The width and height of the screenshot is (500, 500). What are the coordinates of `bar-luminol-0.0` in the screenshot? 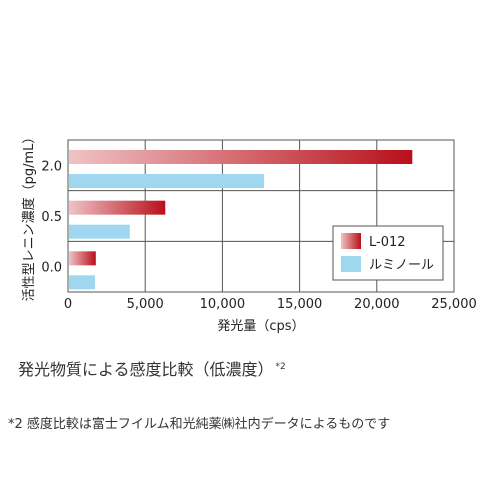 It's located at (82, 282).